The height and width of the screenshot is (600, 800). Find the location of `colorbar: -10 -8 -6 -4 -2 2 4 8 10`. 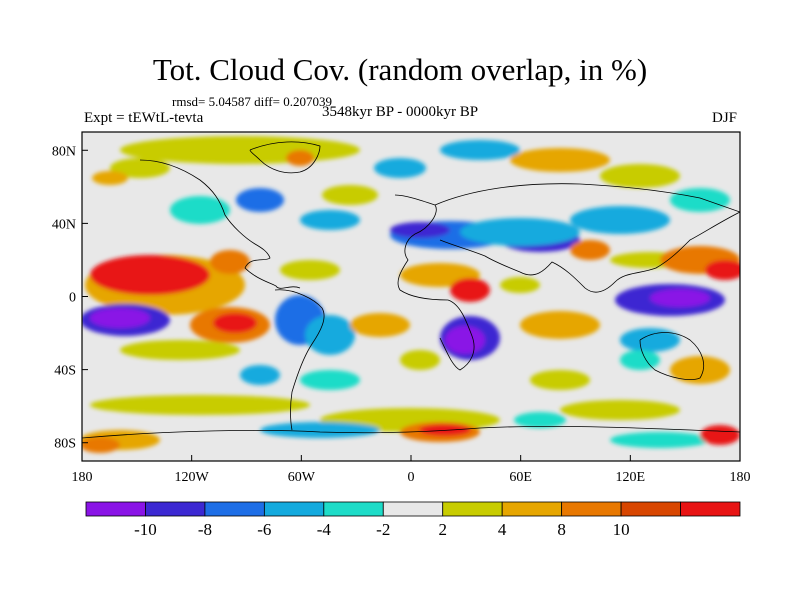

colorbar: -10 -8 -6 -4 -2 2 4 8 10 is located at coordinates (413, 520).